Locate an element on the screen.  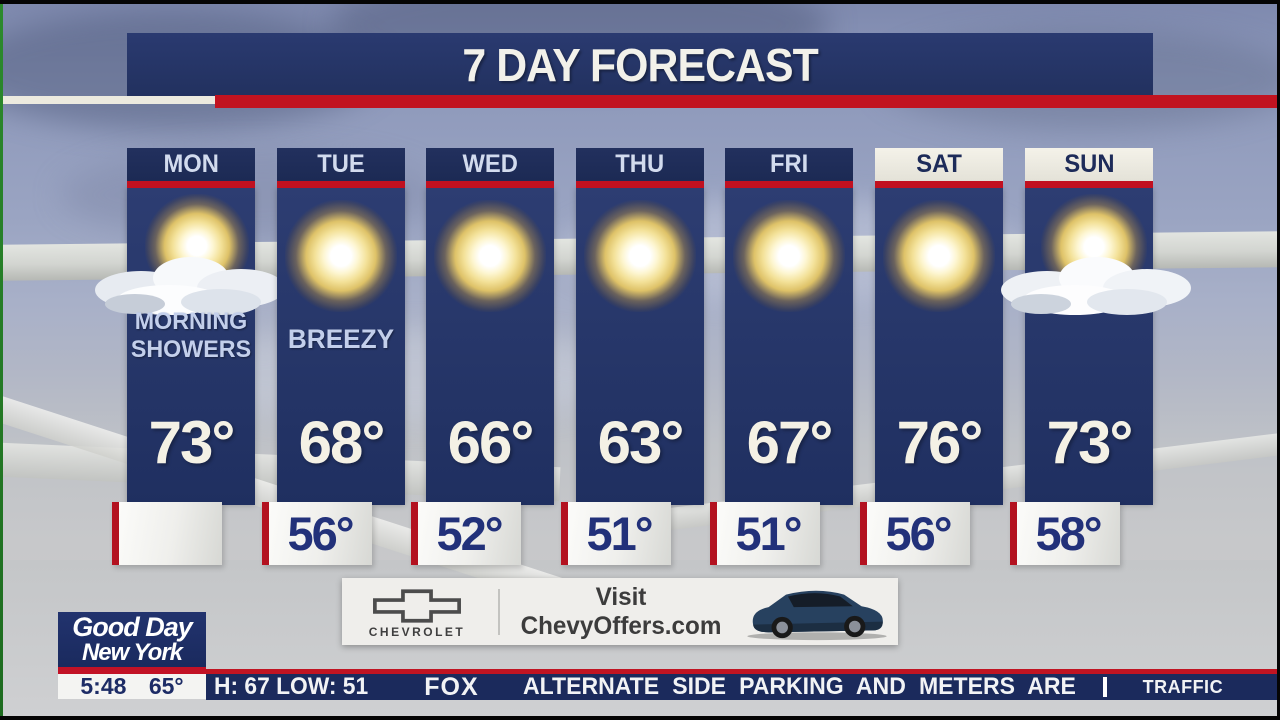
forecast-column-mon: MON MORNING SHOWERS 73° is located at coordinates (190, 356).